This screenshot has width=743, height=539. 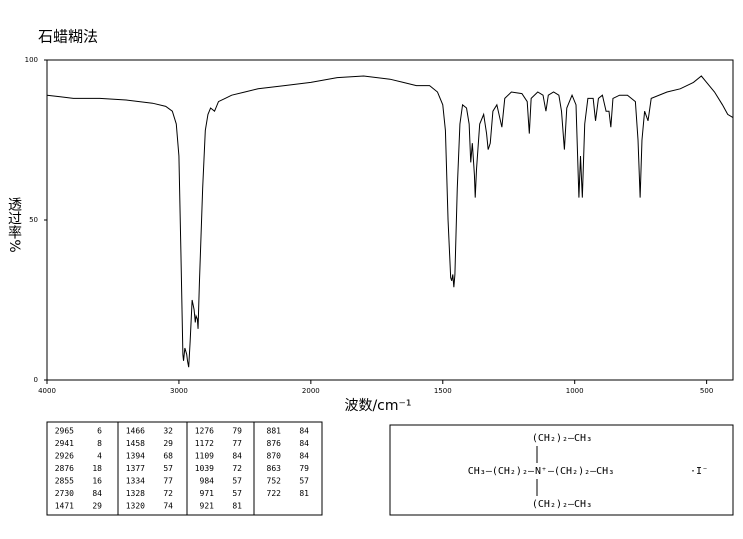 I want to click on x-tick-label: 4000, so click(x=47, y=391).